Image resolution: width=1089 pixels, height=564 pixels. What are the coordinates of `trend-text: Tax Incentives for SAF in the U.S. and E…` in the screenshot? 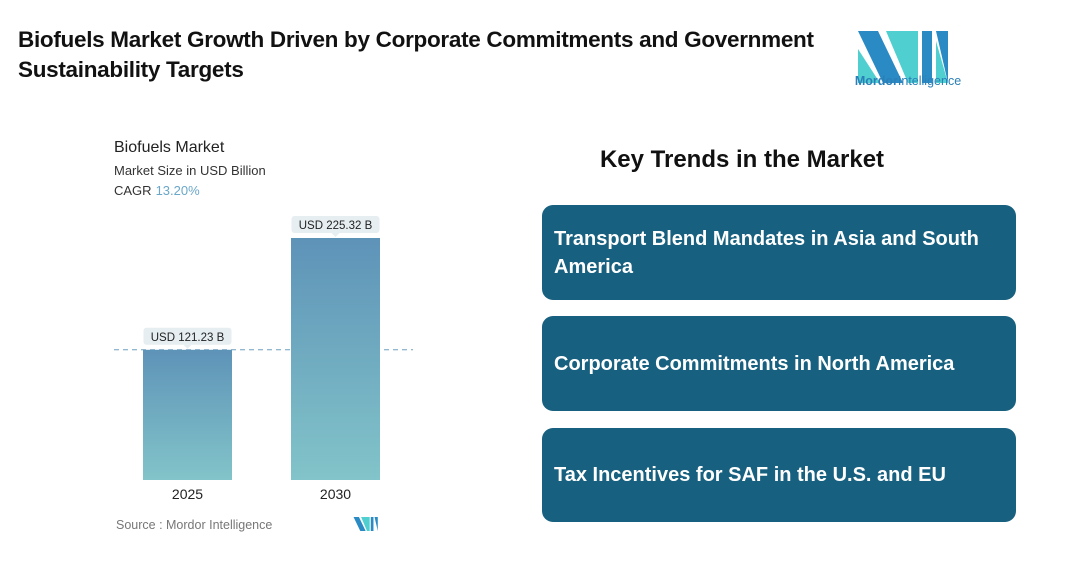 It's located at (750, 475).